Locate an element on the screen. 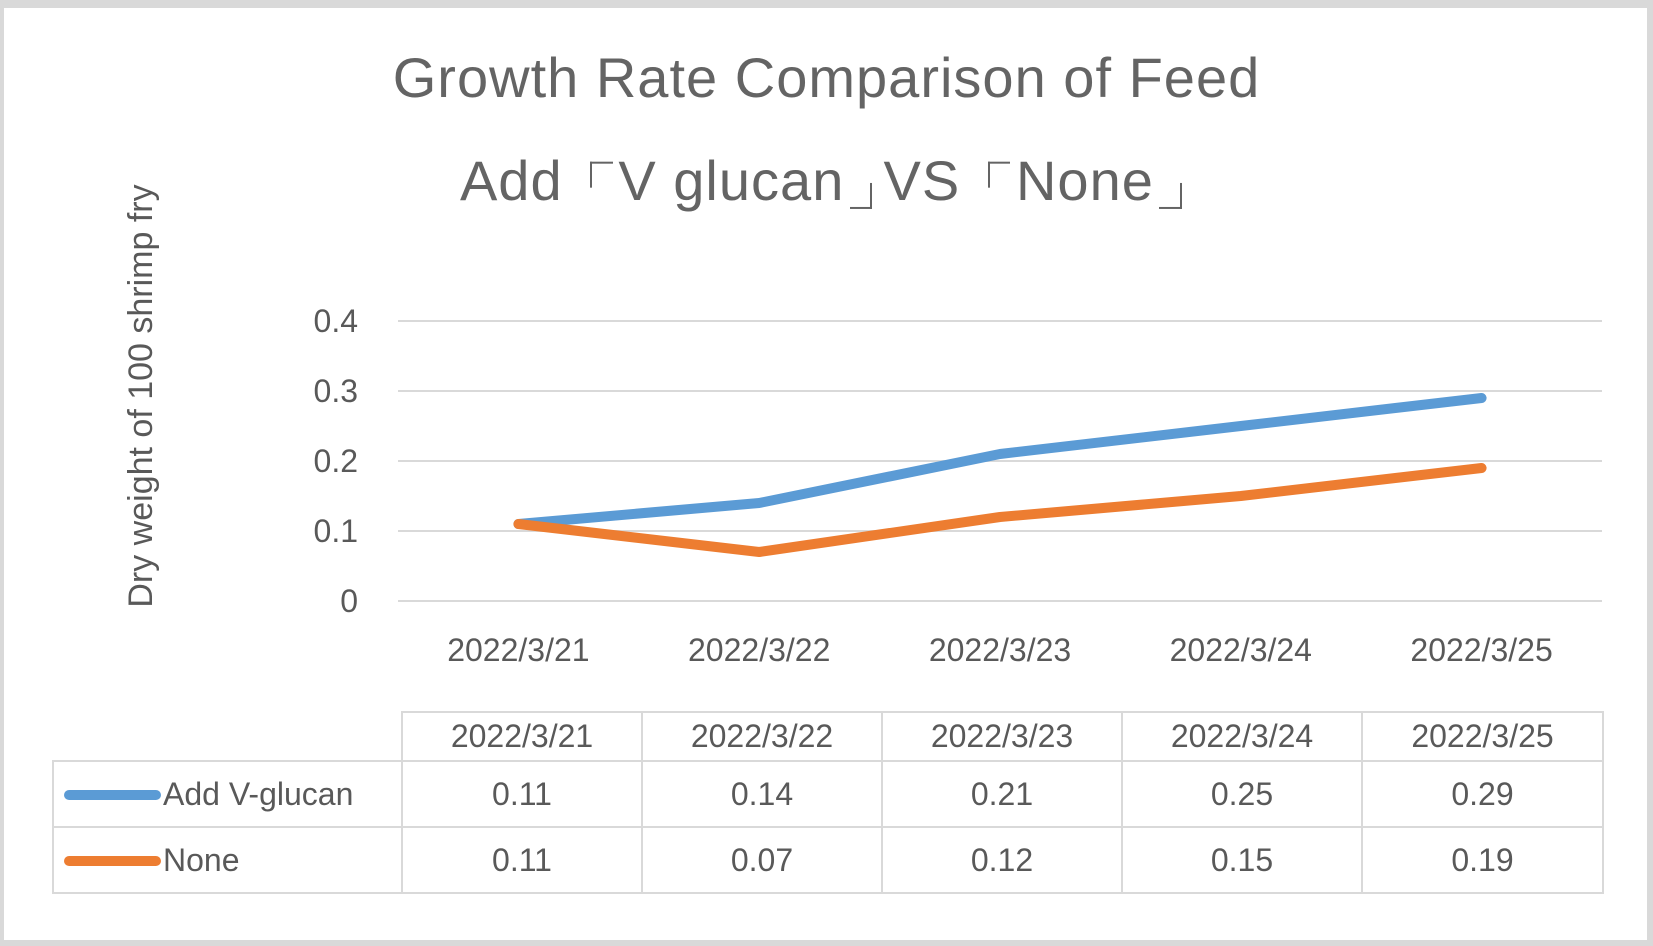 The width and height of the screenshot is (1653, 946). legend-series-name: None is located at coordinates (201, 860).